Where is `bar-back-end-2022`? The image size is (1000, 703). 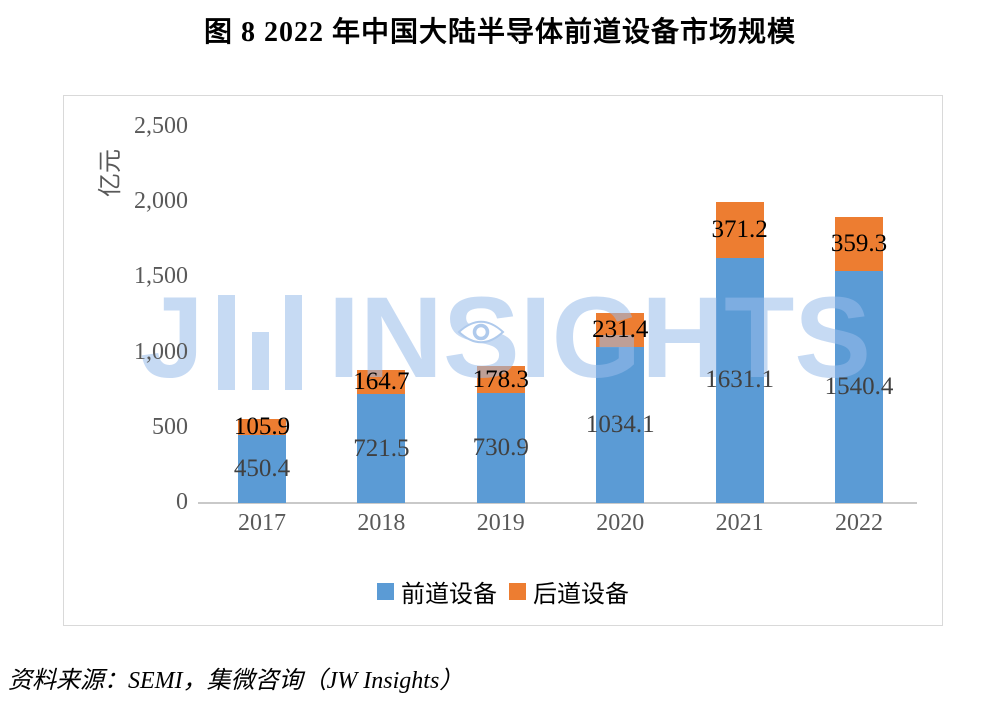 bar-back-end-2022 is located at coordinates (859, 244).